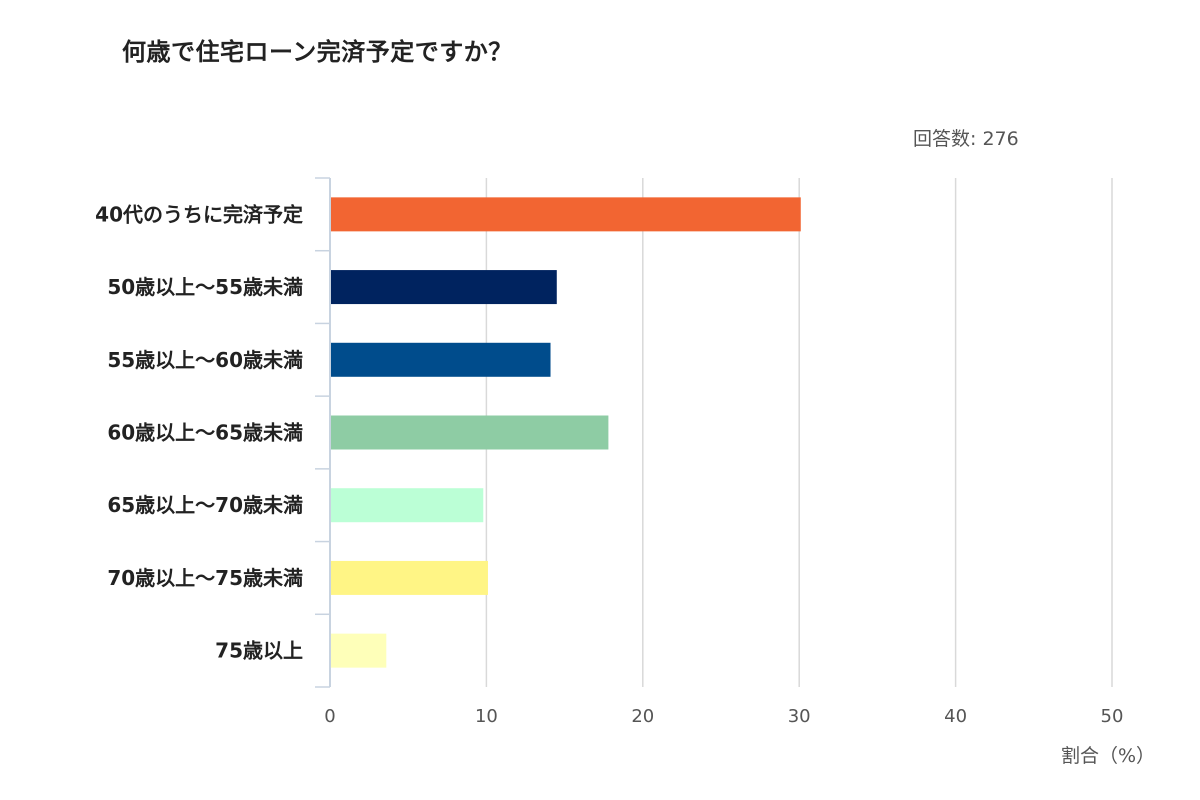 The height and width of the screenshot is (800, 1200). I want to click on category-label: 50歳以上～55歳未満, so click(205, 287).